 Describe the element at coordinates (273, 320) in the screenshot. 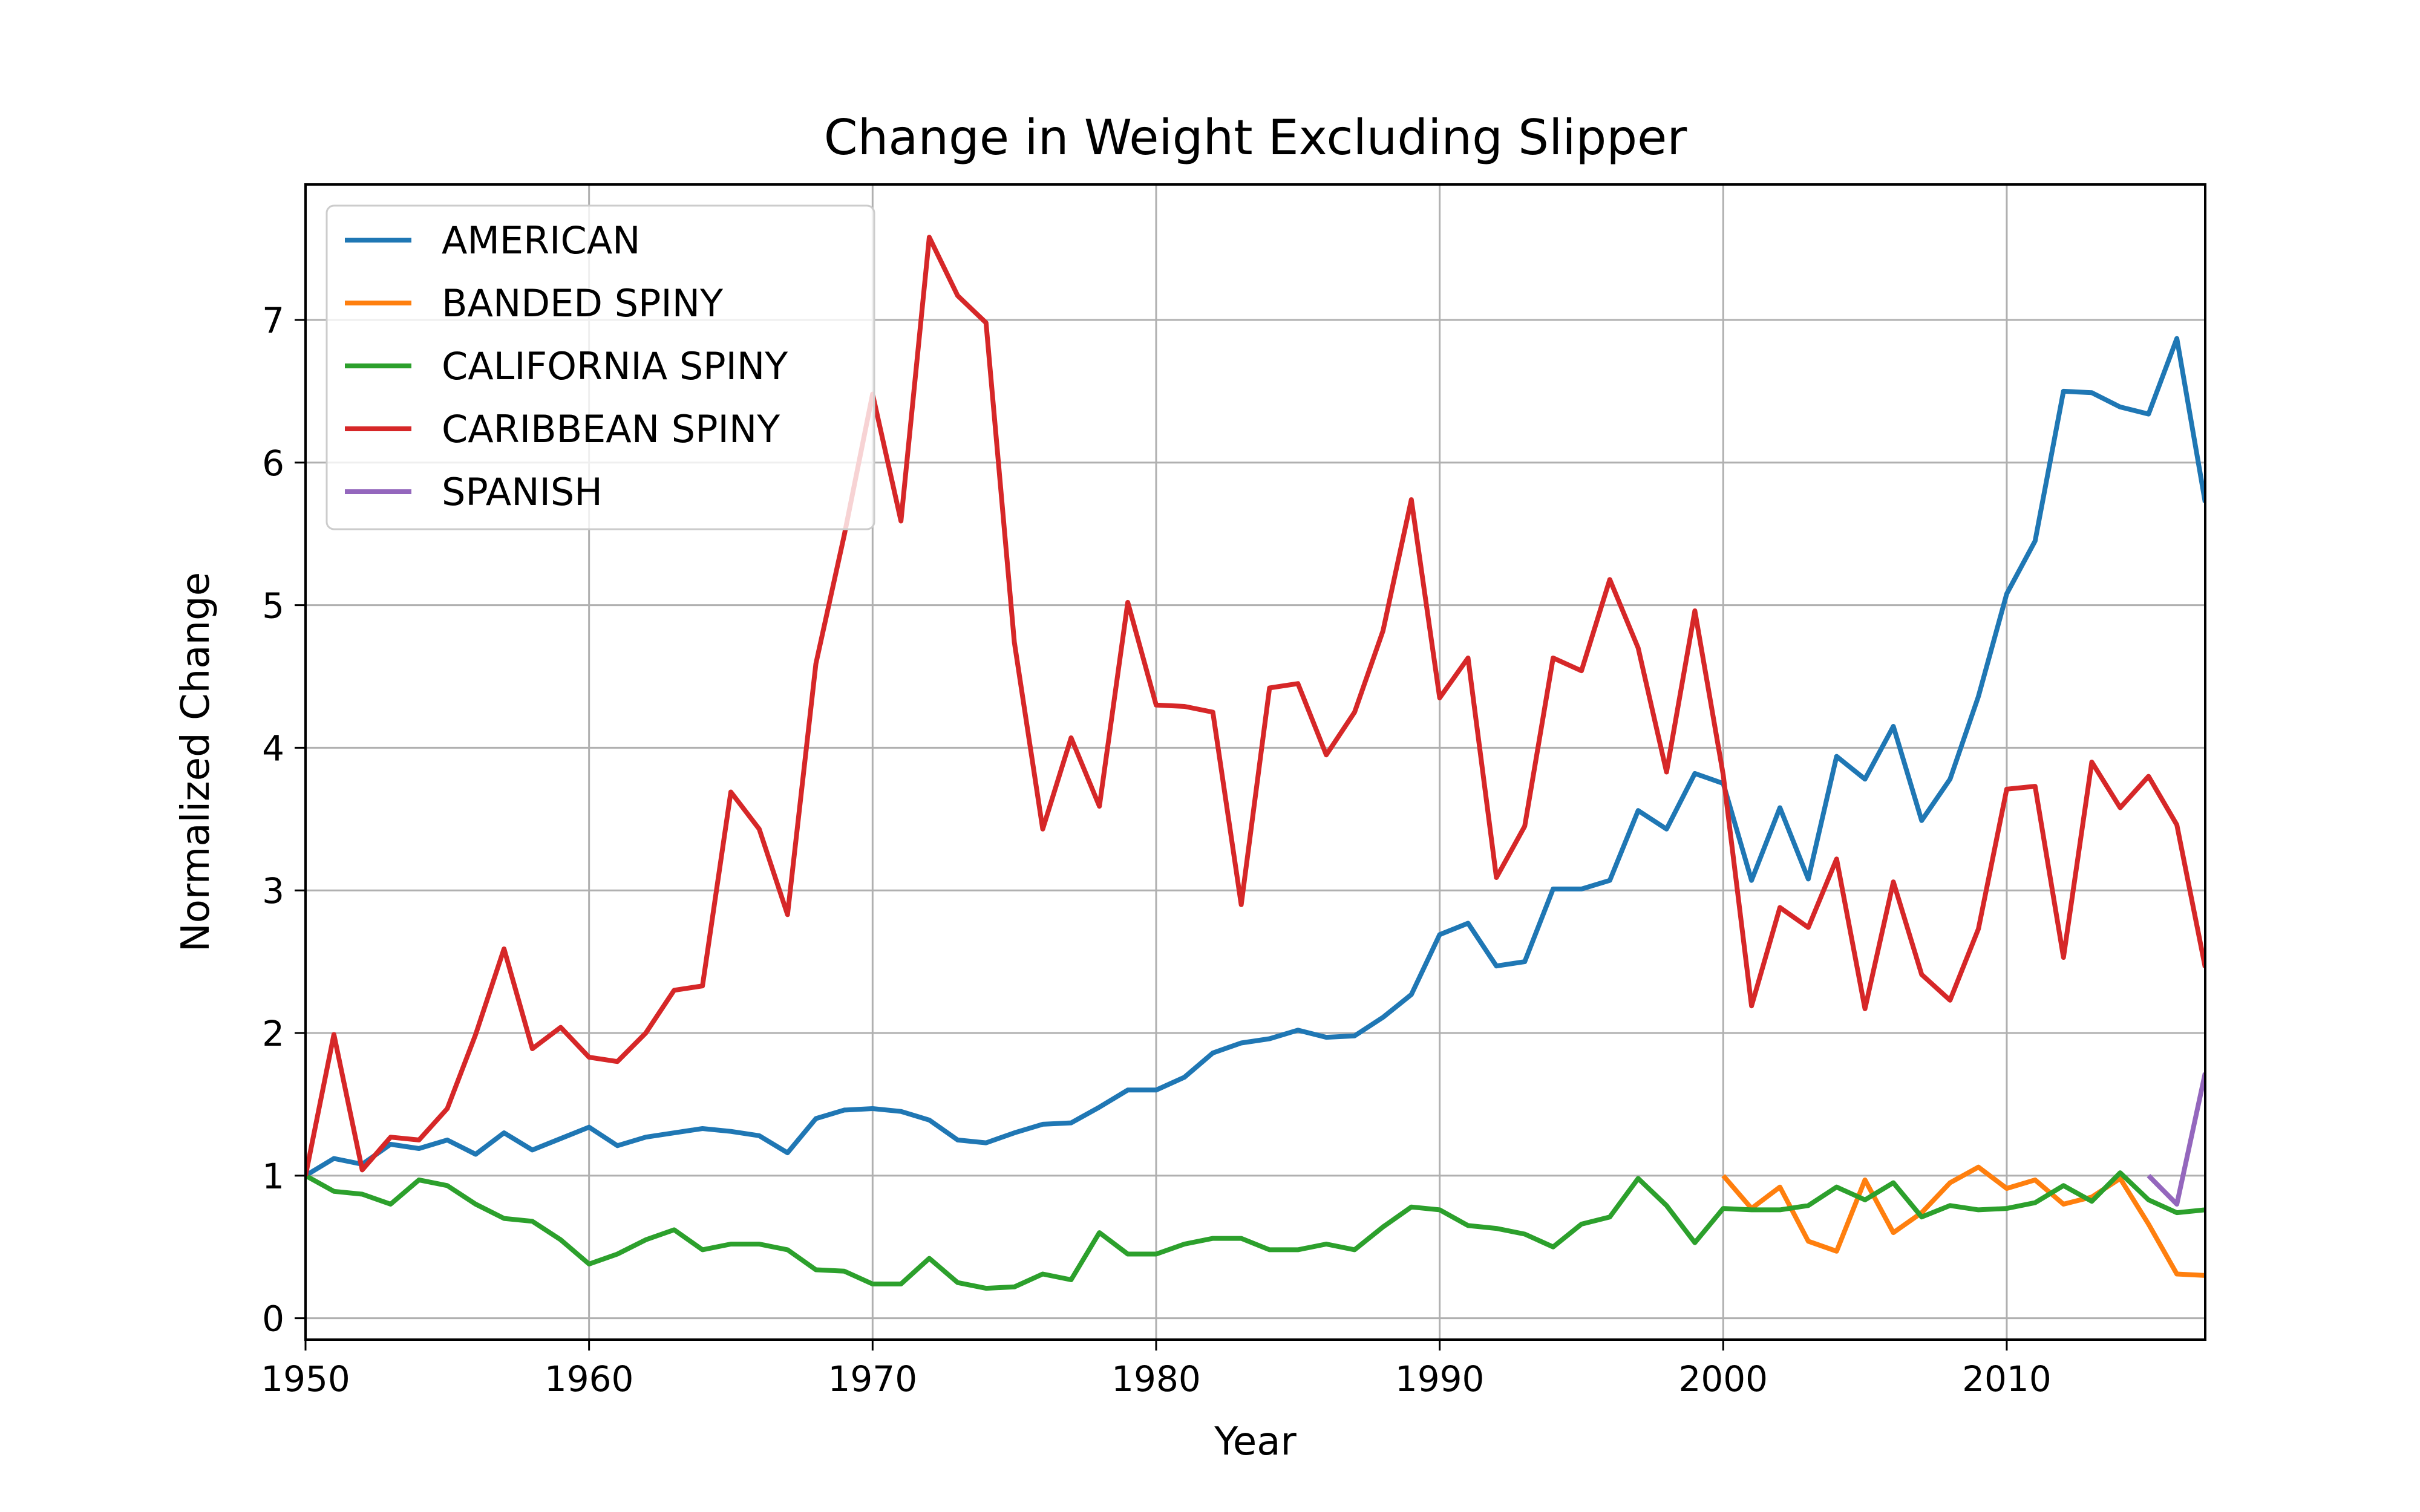

I see `y-tick-label-7: 7` at that location.